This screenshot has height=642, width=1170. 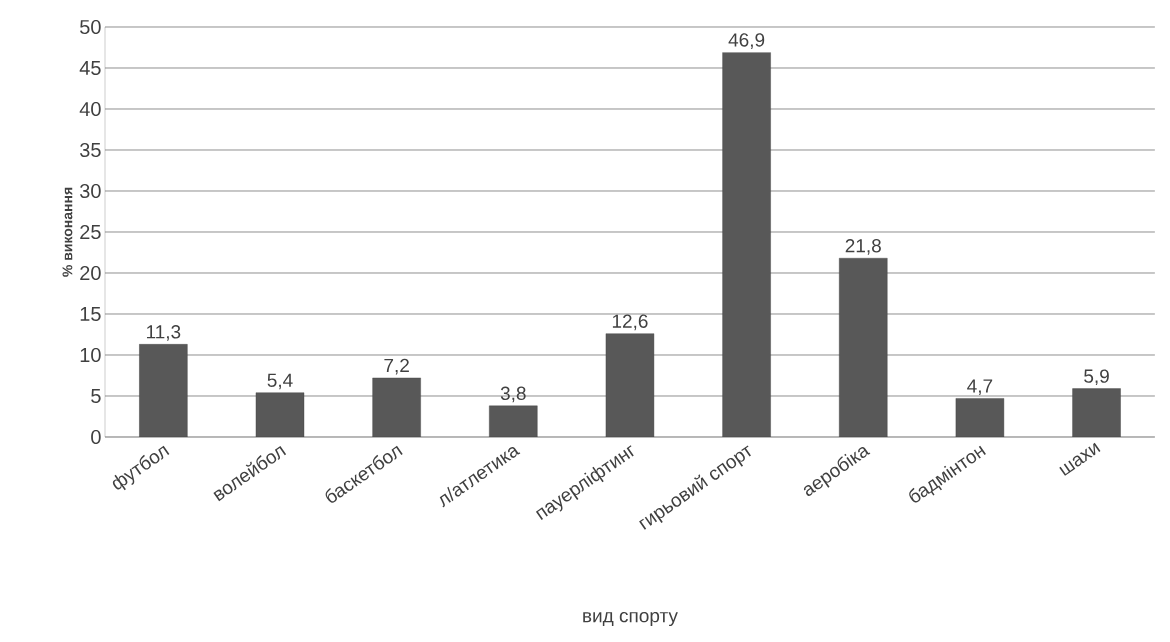 What do you see at coordinates (396, 366) in the screenshot?
I see `data-label: 7,2` at bounding box center [396, 366].